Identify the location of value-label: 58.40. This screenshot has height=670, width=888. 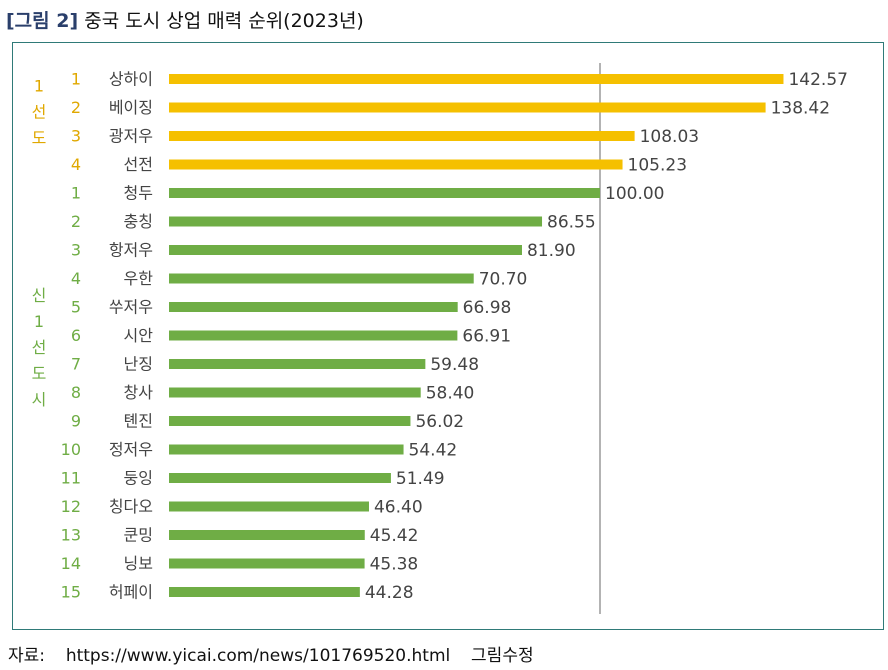
(450, 394).